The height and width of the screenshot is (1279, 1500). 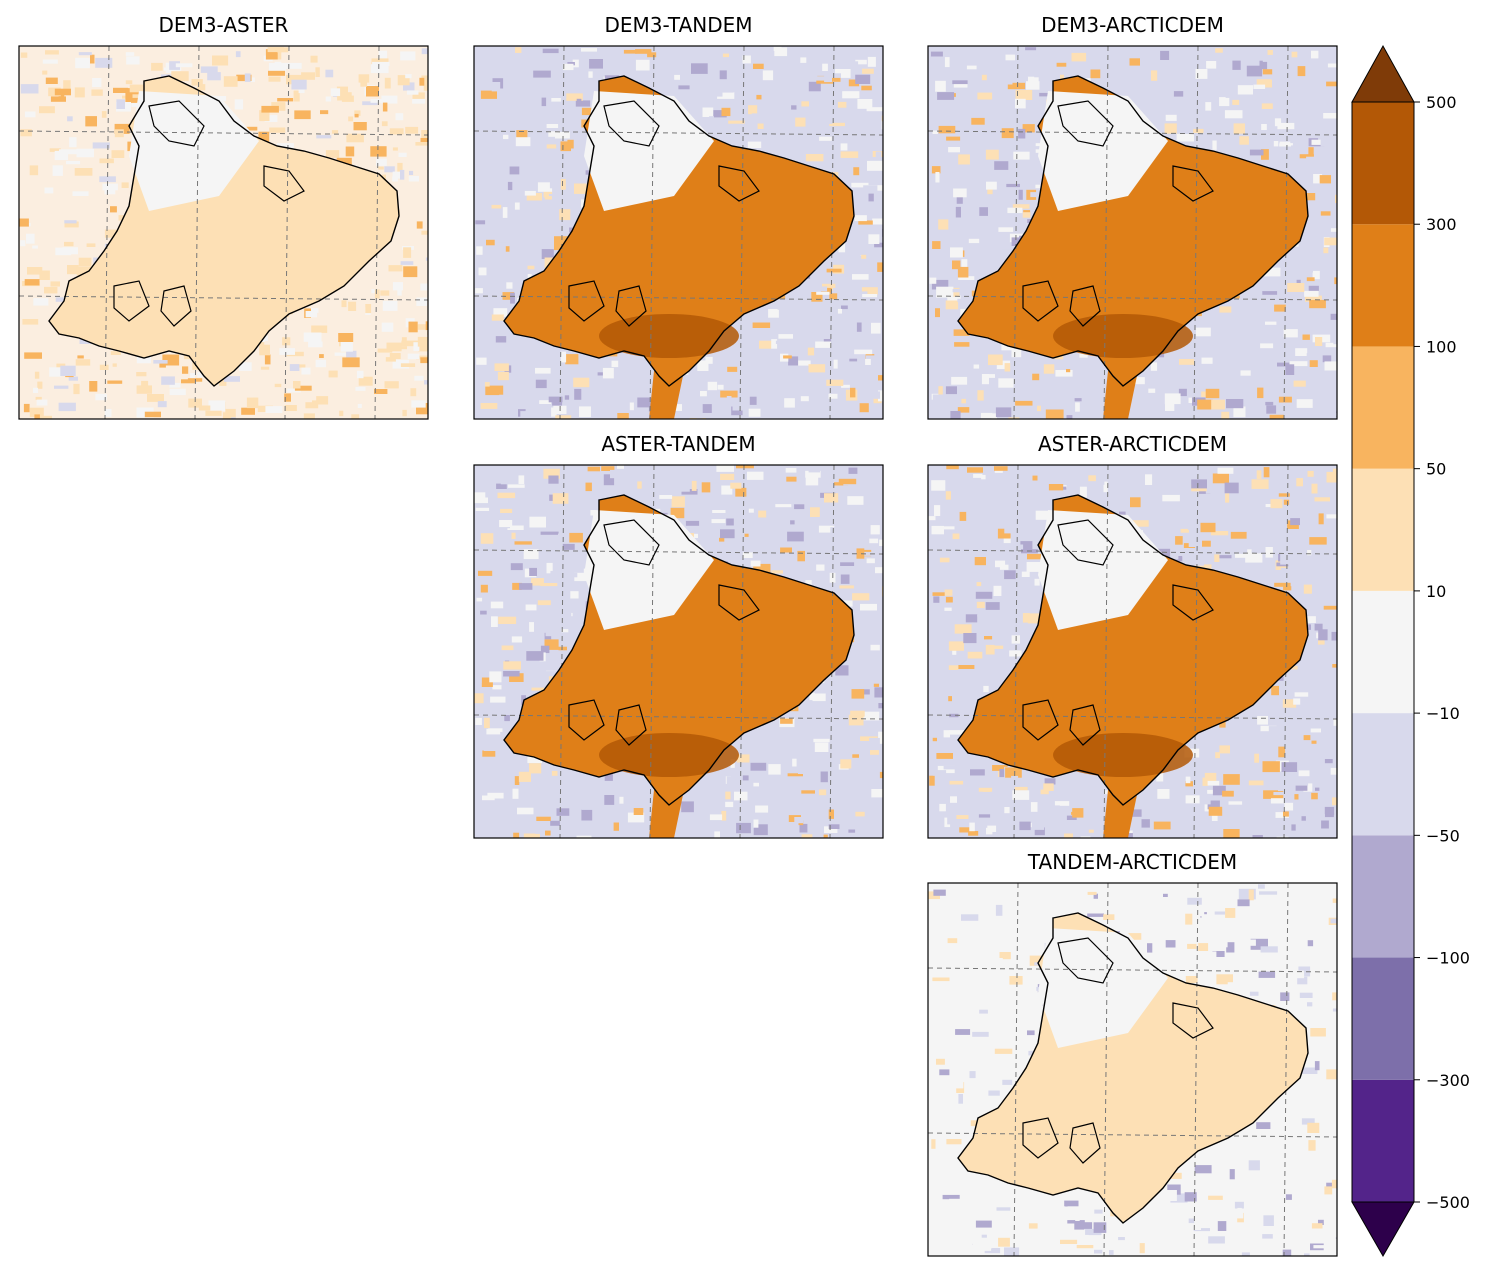 What do you see at coordinates (1133, 231) in the screenshot?
I see `glacier-outline` at bounding box center [1133, 231].